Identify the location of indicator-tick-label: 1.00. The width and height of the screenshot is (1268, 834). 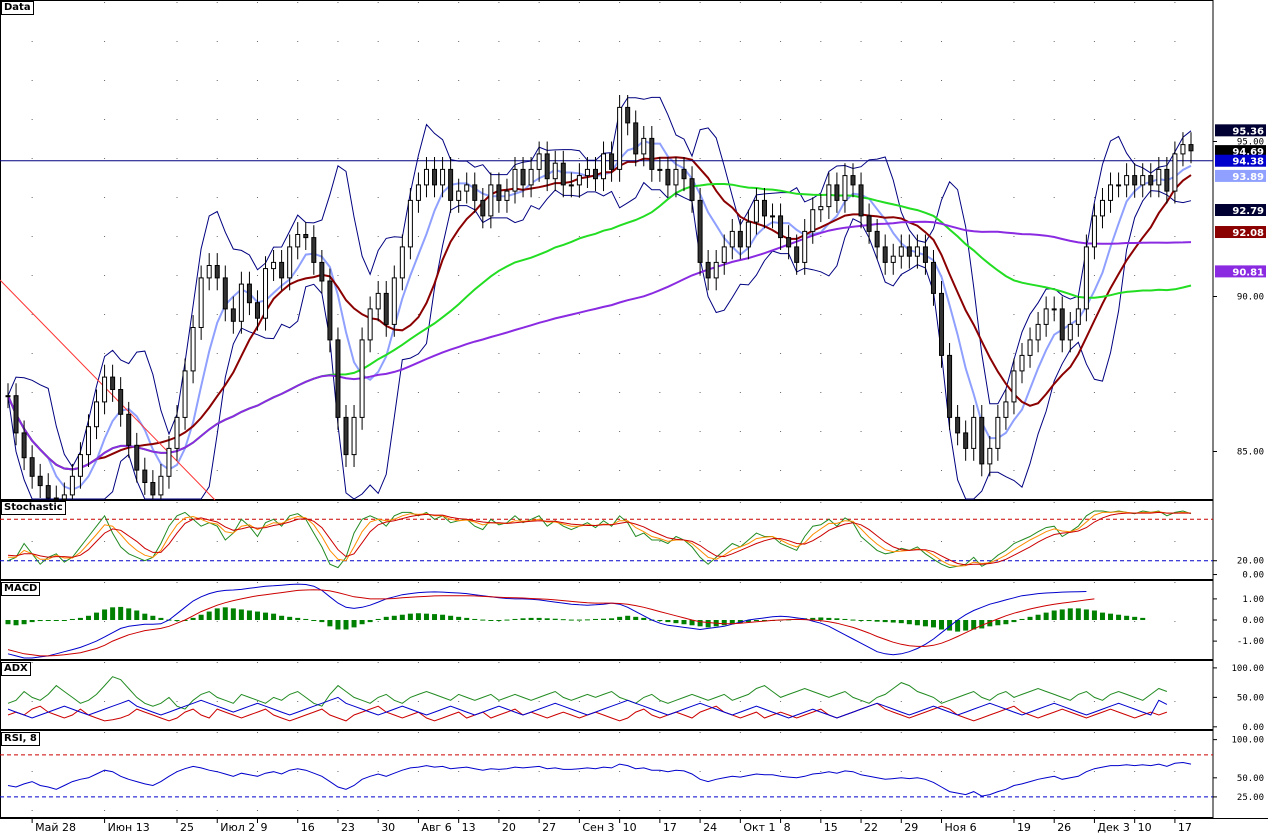
(1253, 600).